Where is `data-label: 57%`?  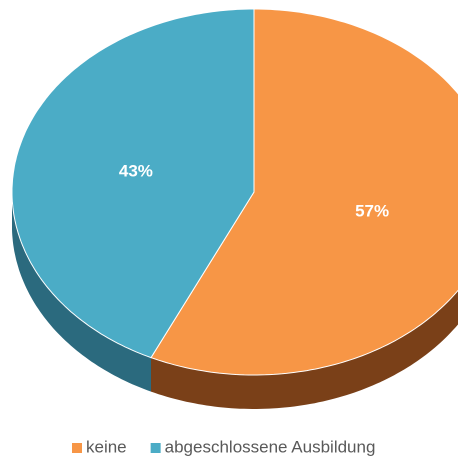 data-label: 57% is located at coordinates (372, 210).